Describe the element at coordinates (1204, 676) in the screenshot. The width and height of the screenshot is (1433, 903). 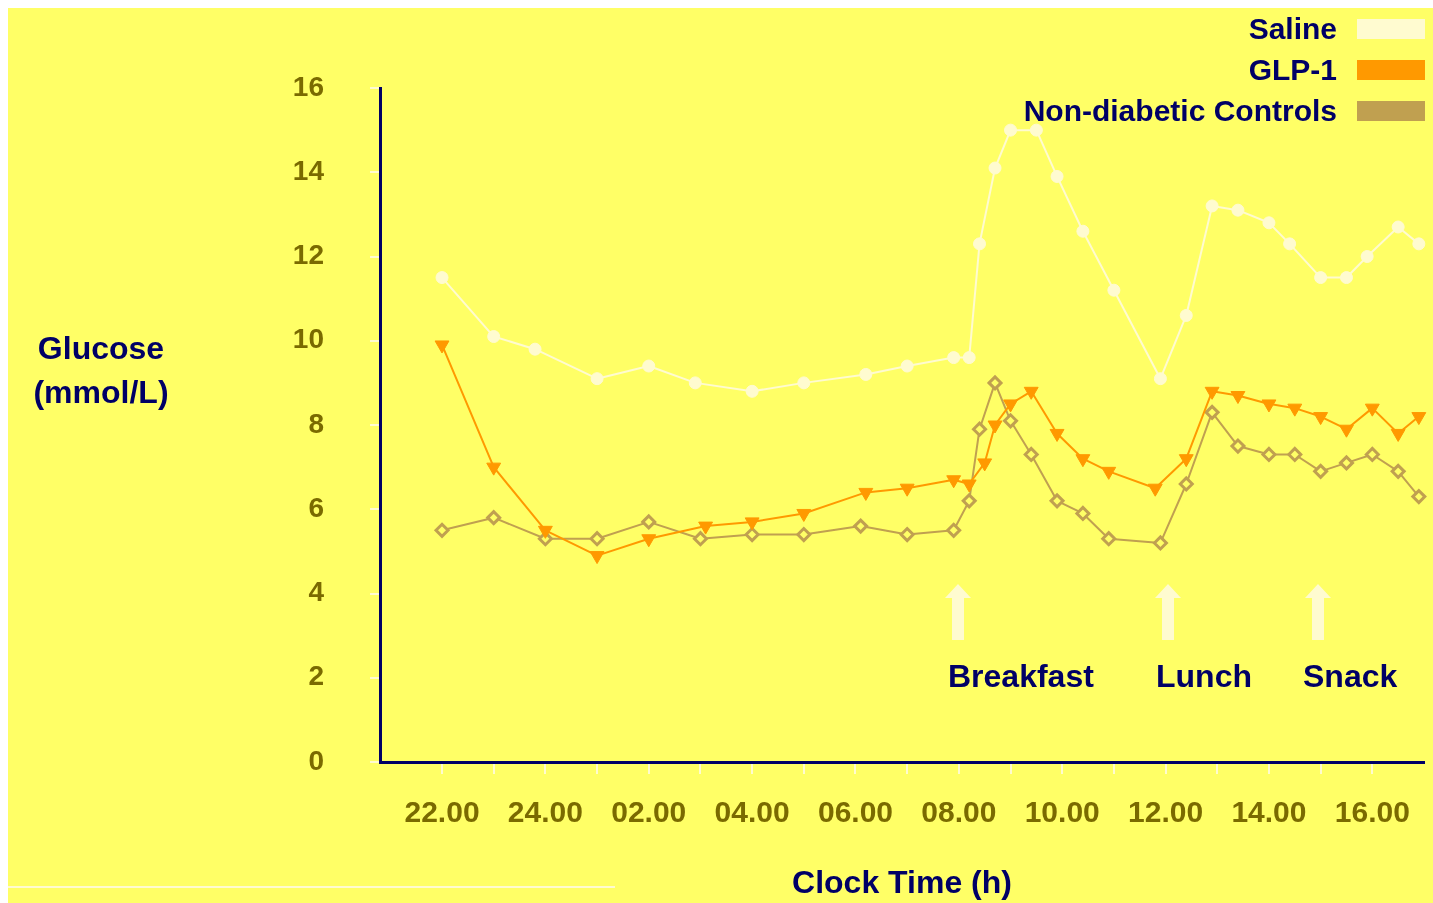
I see `annotation: Lunch` at that location.